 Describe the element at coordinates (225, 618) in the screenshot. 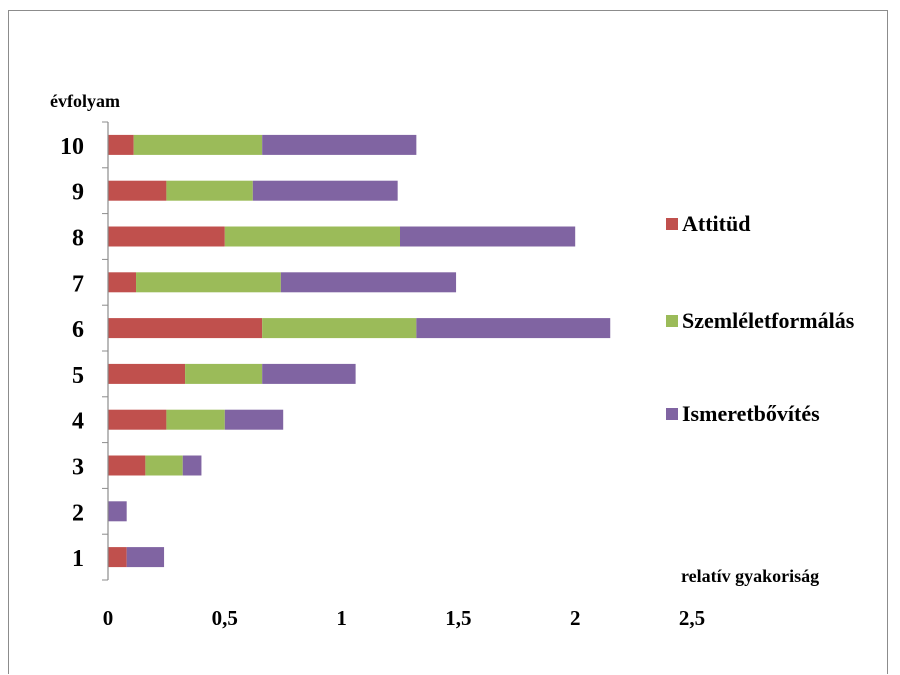

I see `x-tick-label: 0,5` at that location.